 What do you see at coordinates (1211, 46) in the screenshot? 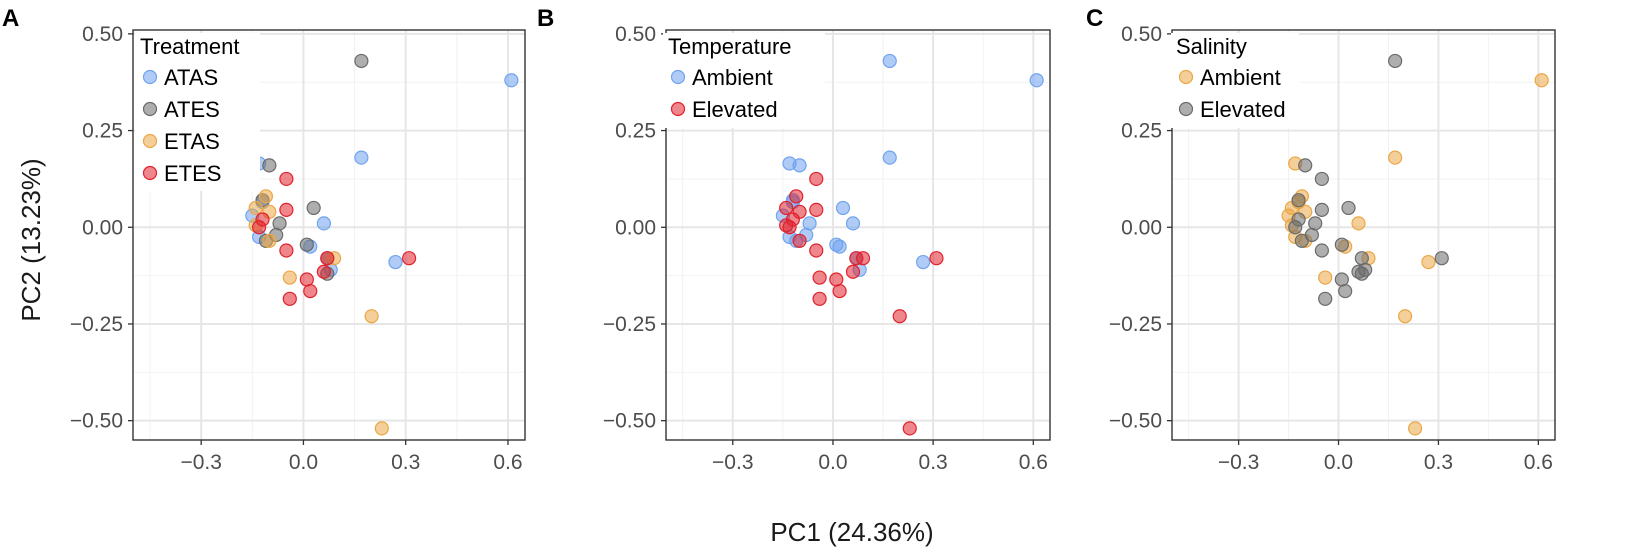
I see `panel-c-legend-title: Salinity` at bounding box center [1211, 46].